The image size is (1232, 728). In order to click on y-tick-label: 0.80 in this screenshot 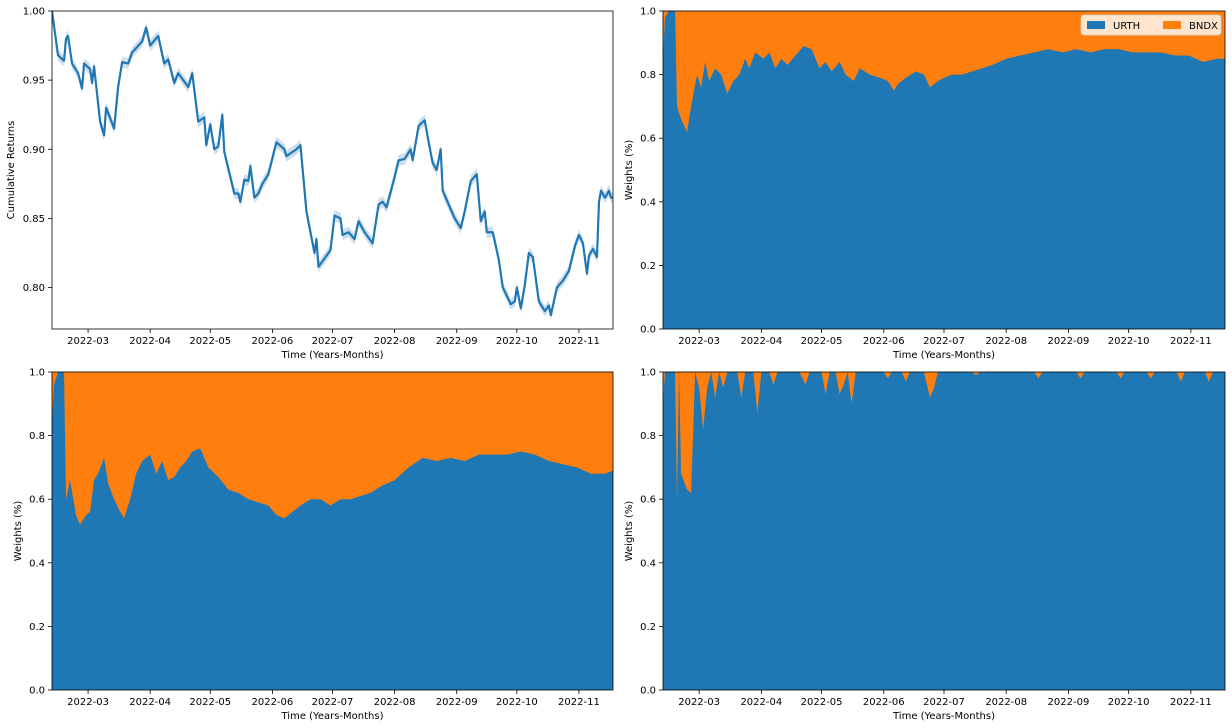, I will do `click(34, 288)`.